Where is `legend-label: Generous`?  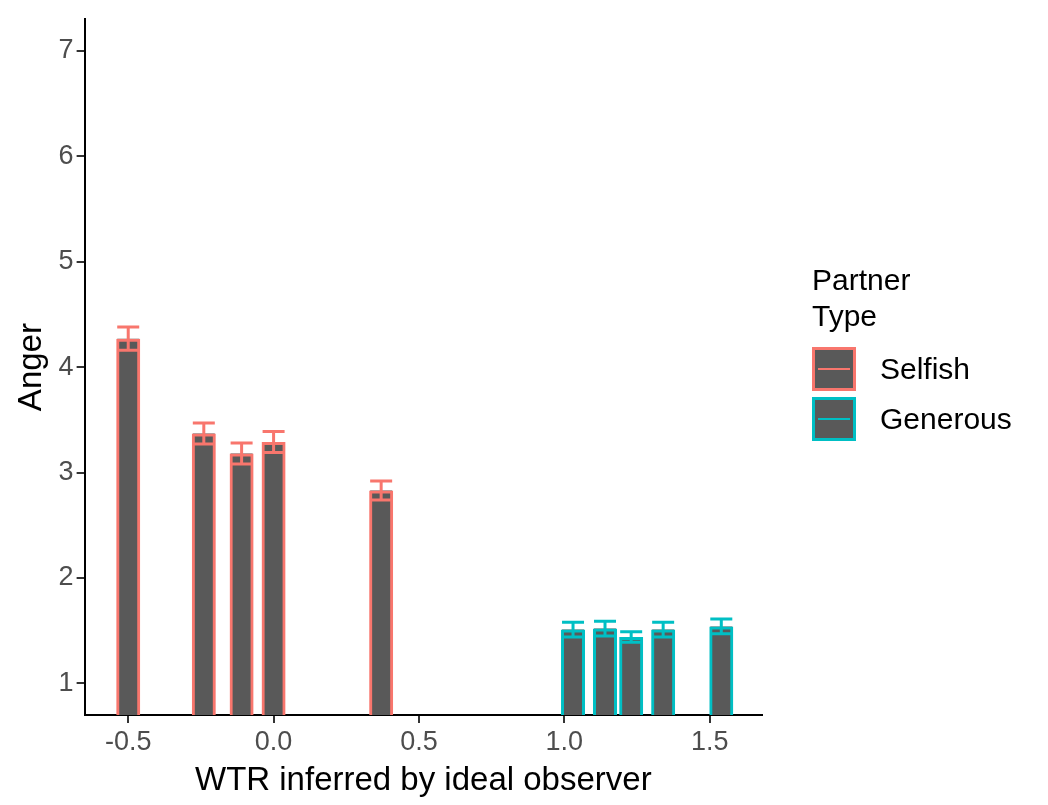
legend-label: Generous is located at coordinates (946, 419).